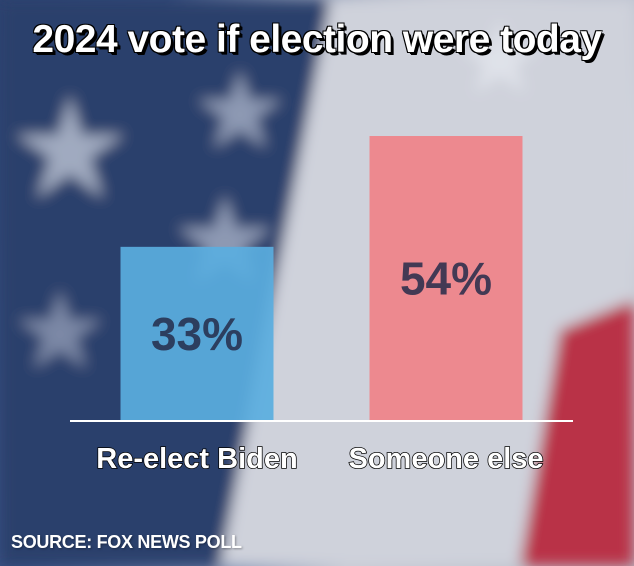  Describe the element at coordinates (445, 459) in the screenshot. I see `category-label: Someone else` at that location.